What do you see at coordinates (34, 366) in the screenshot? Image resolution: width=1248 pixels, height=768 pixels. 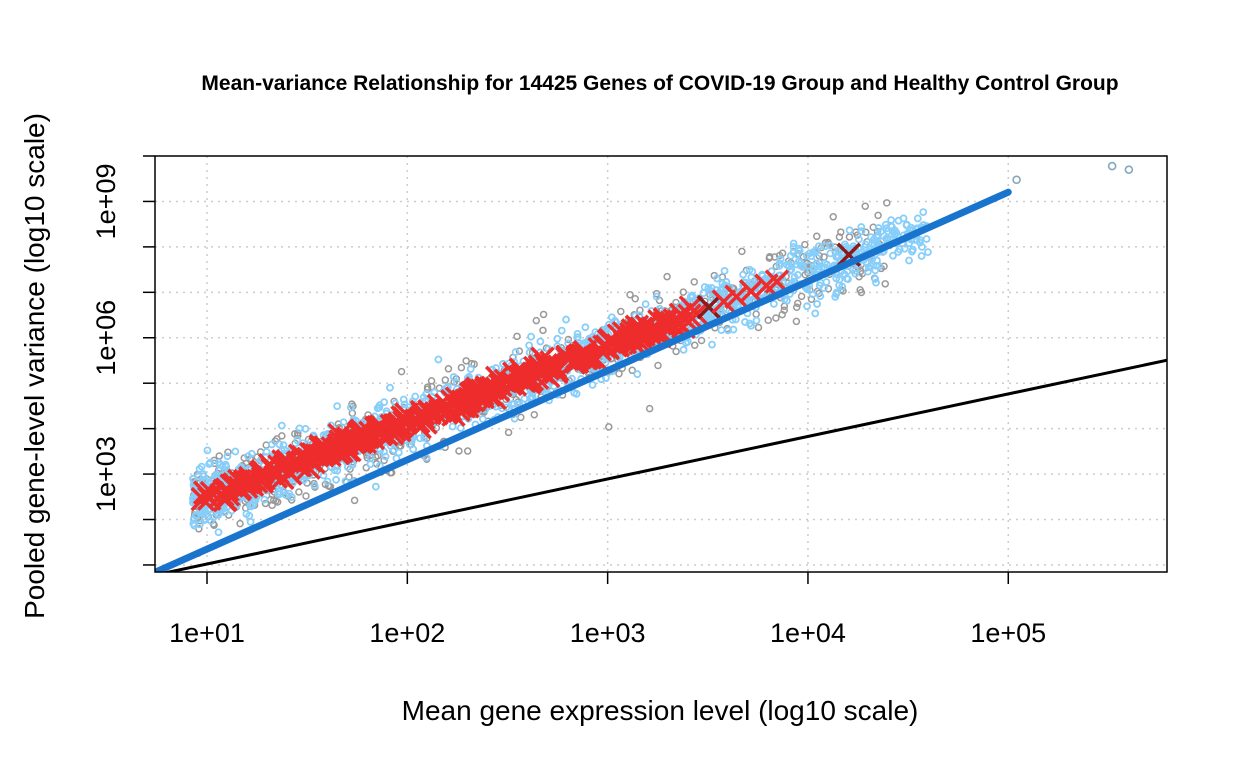 I see `y-axis-label: Pooled gene-level variance (log10 scale)` at bounding box center [34, 366].